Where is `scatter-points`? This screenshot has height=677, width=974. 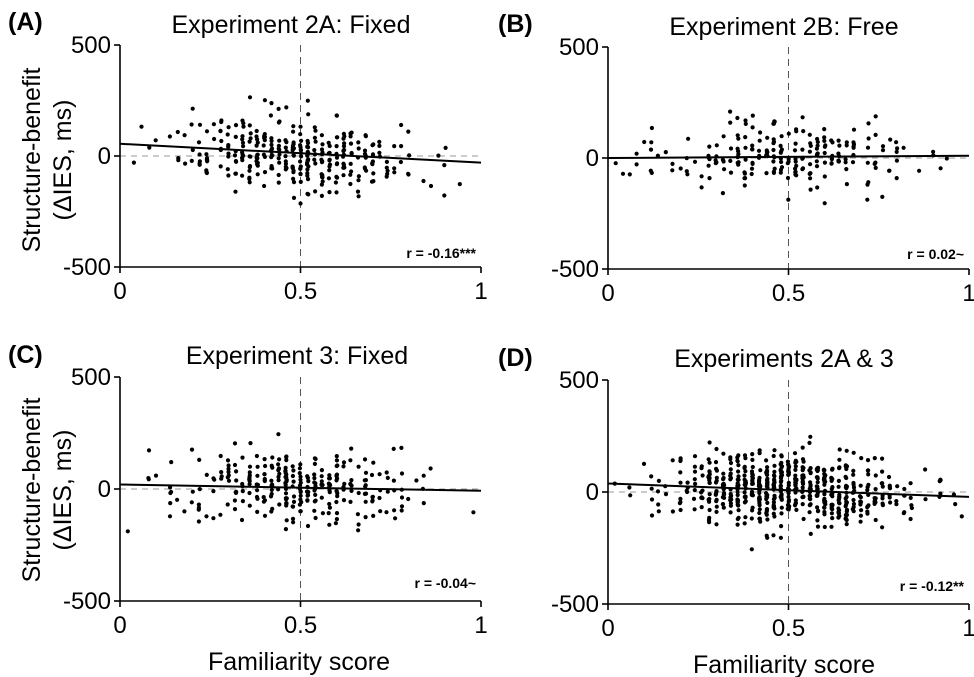 scatter-points is located at coordinates (296, 150).